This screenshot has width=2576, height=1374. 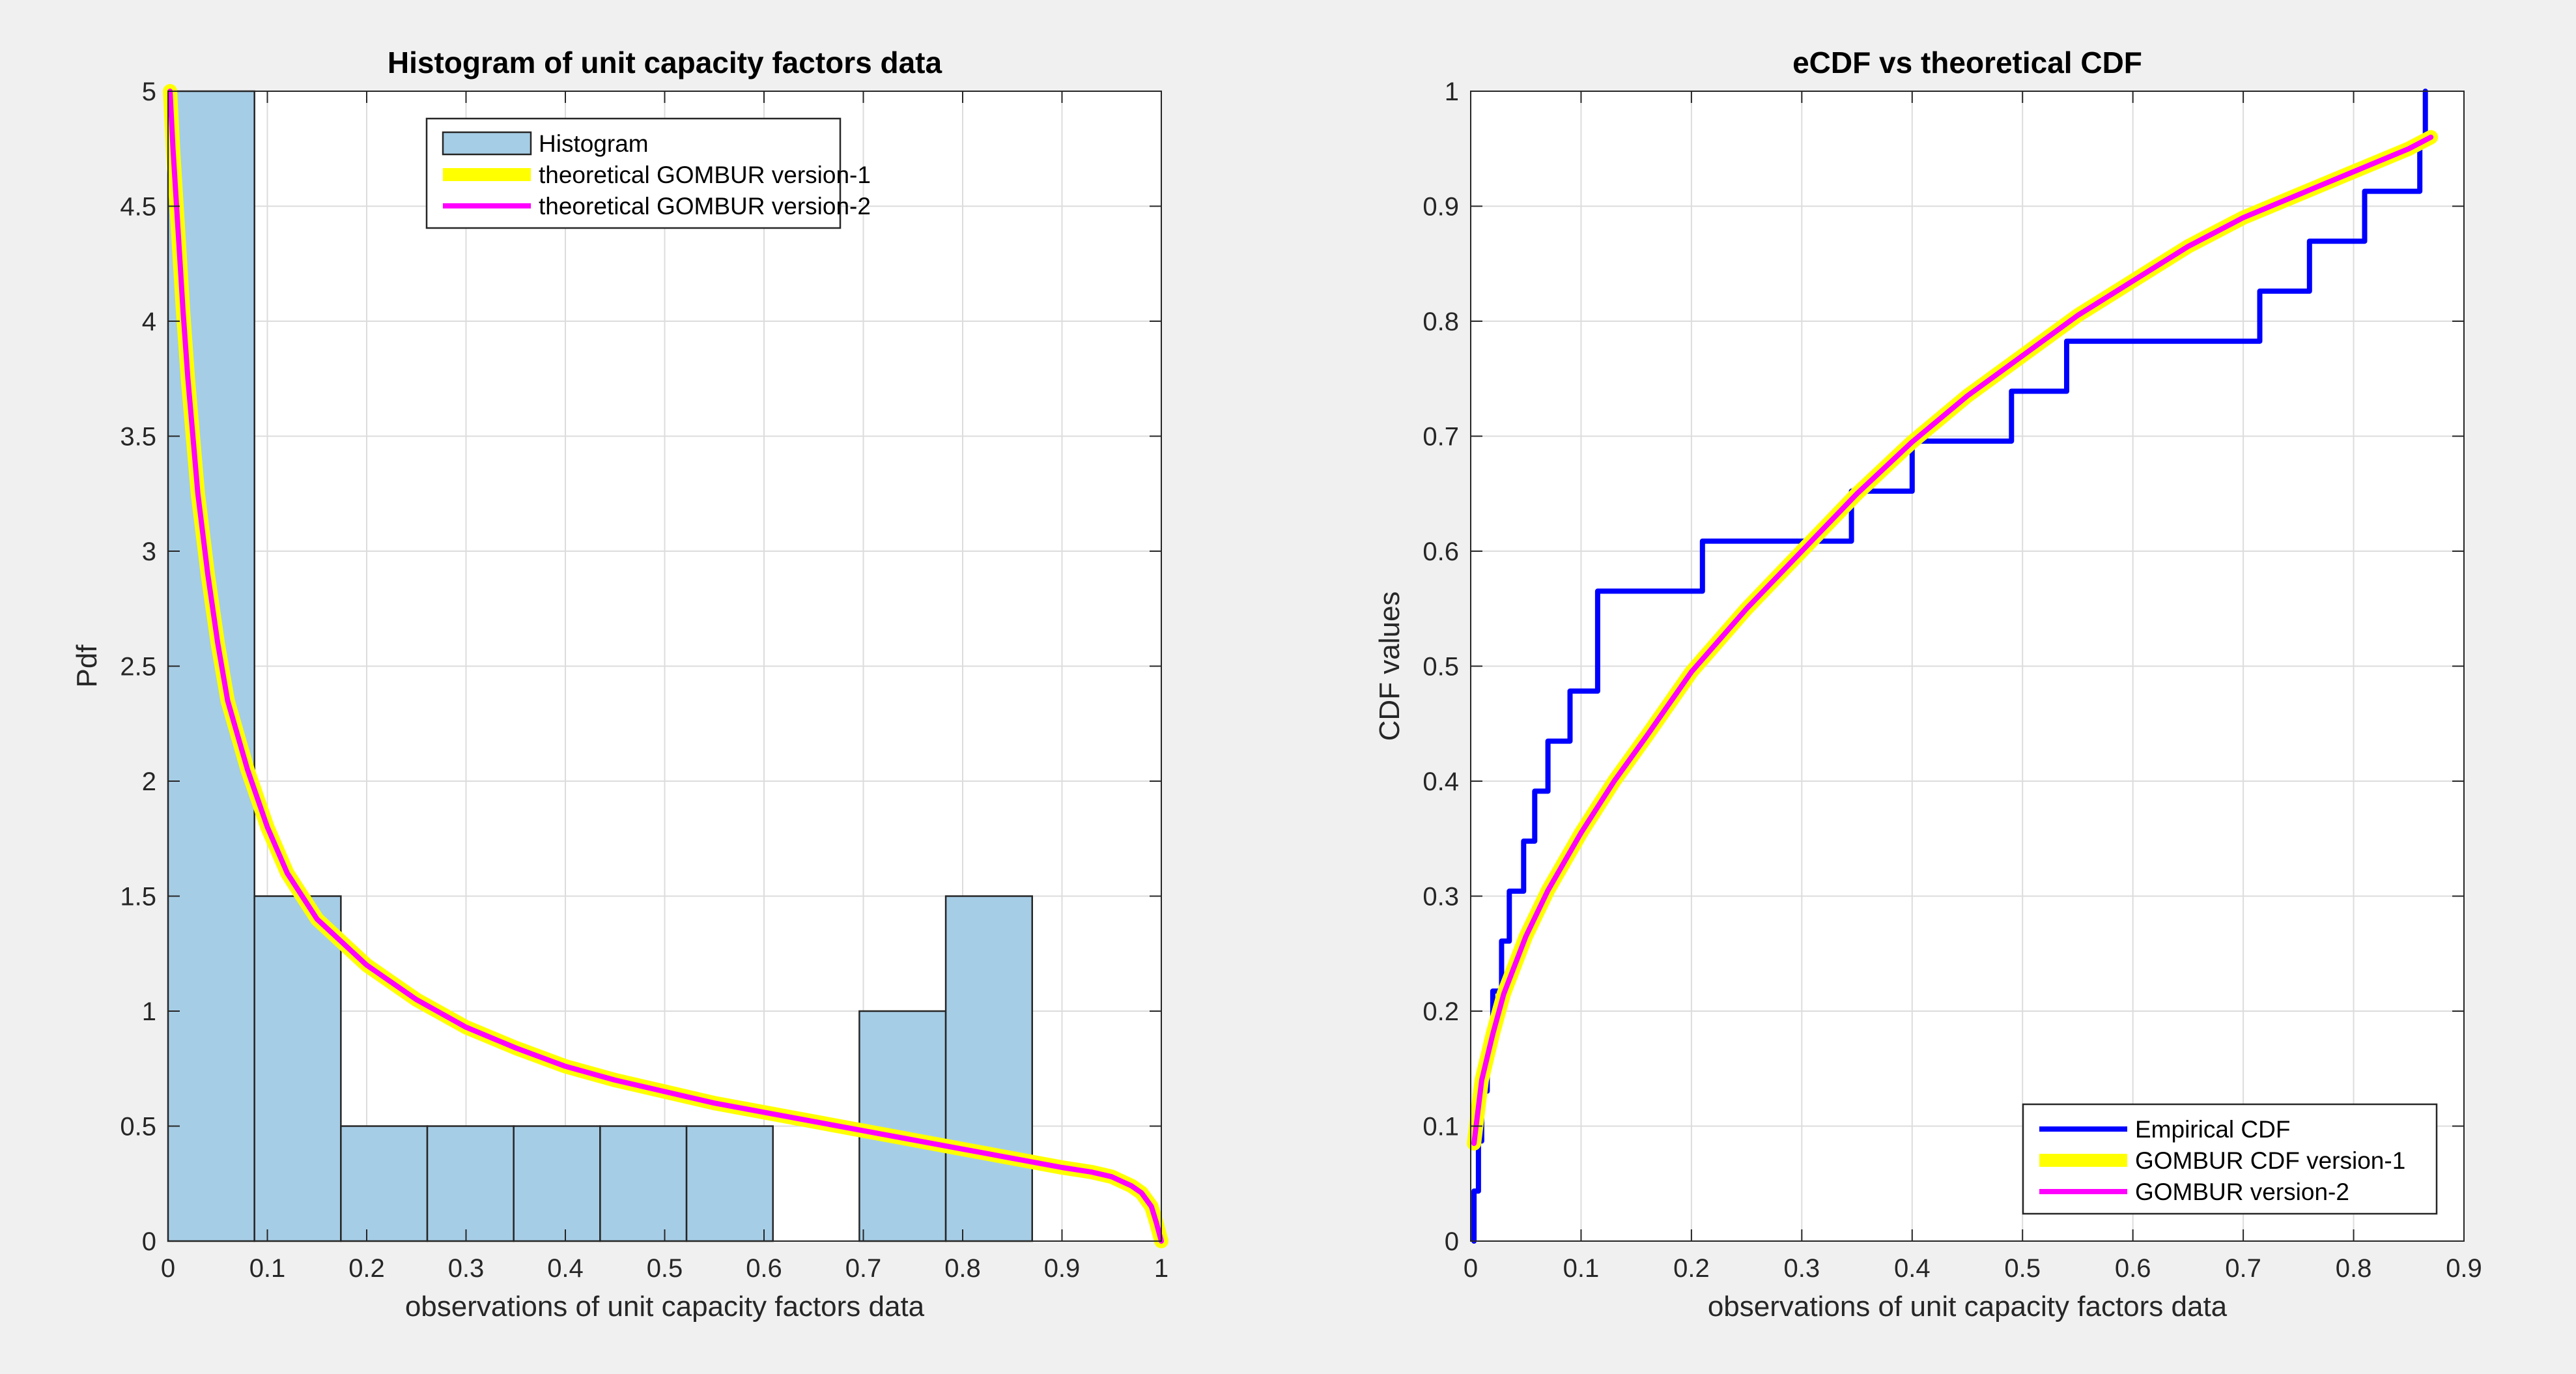 What do you see at coordinates (87, 666) in the screenshot?
I see `y-axis-label: Pdf` at bounding box center [87, 666].